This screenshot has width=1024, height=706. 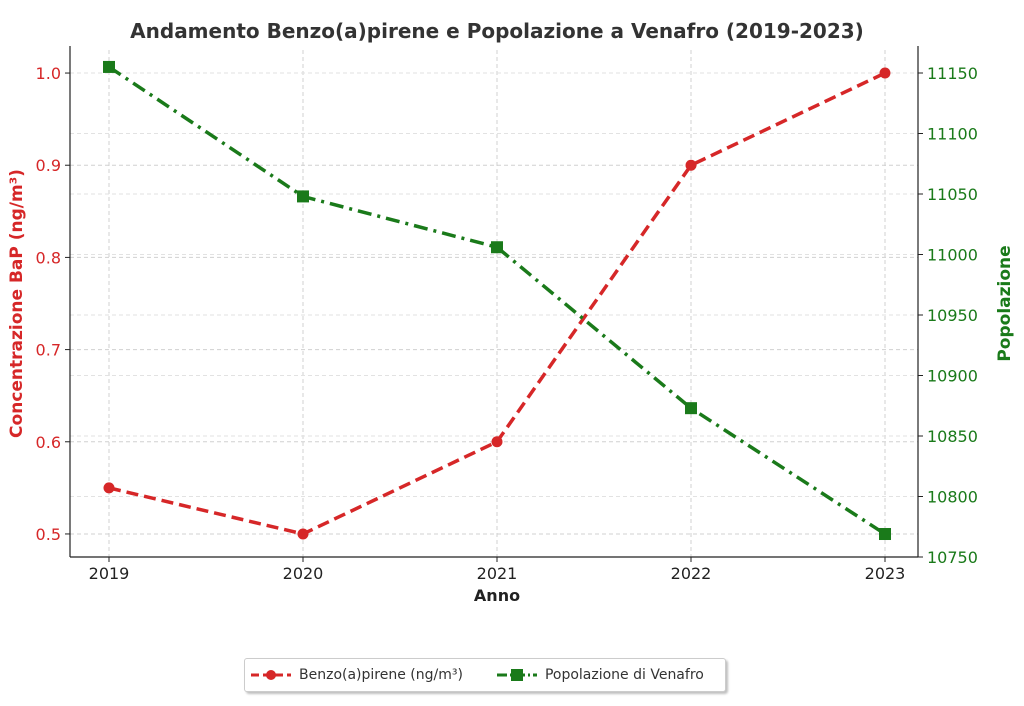 What do you see at coordinates (691, 573) in the screenshot?
I see `x-tick-label: 2022` at bounding box center [691, 573].